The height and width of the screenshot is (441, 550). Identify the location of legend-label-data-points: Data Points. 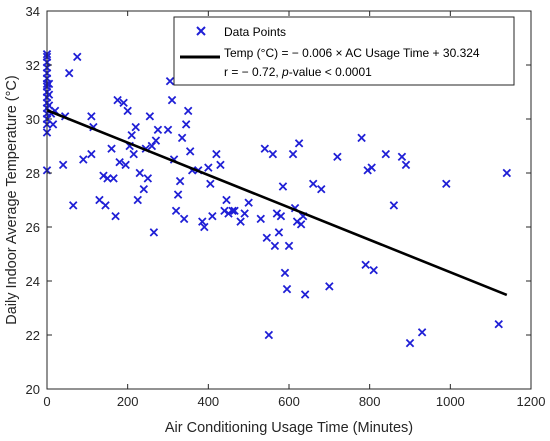
(255, 32).